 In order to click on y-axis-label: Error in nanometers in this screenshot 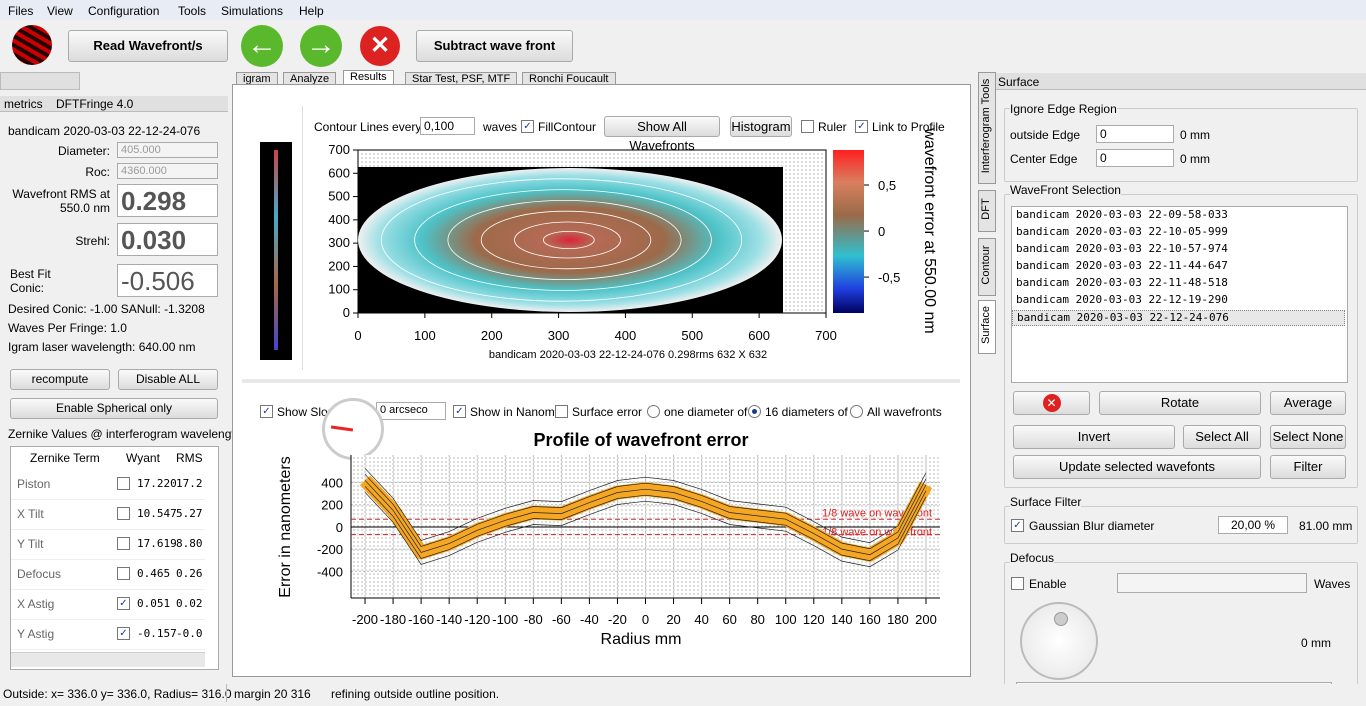, I will do `click(285, 526)`.